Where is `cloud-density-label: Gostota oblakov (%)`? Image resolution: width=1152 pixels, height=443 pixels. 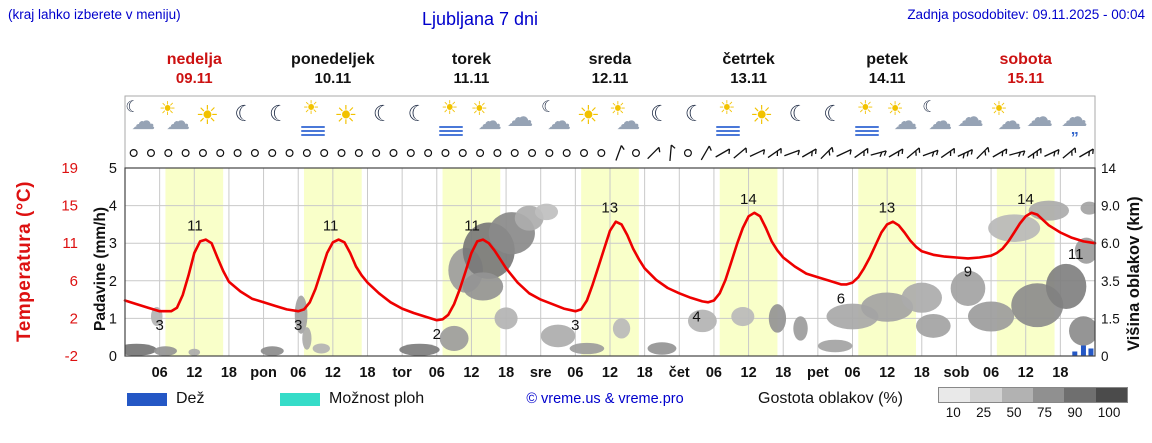
cloud-density-label: Gostota oblakov (%) is located at coordinates (830, 398).